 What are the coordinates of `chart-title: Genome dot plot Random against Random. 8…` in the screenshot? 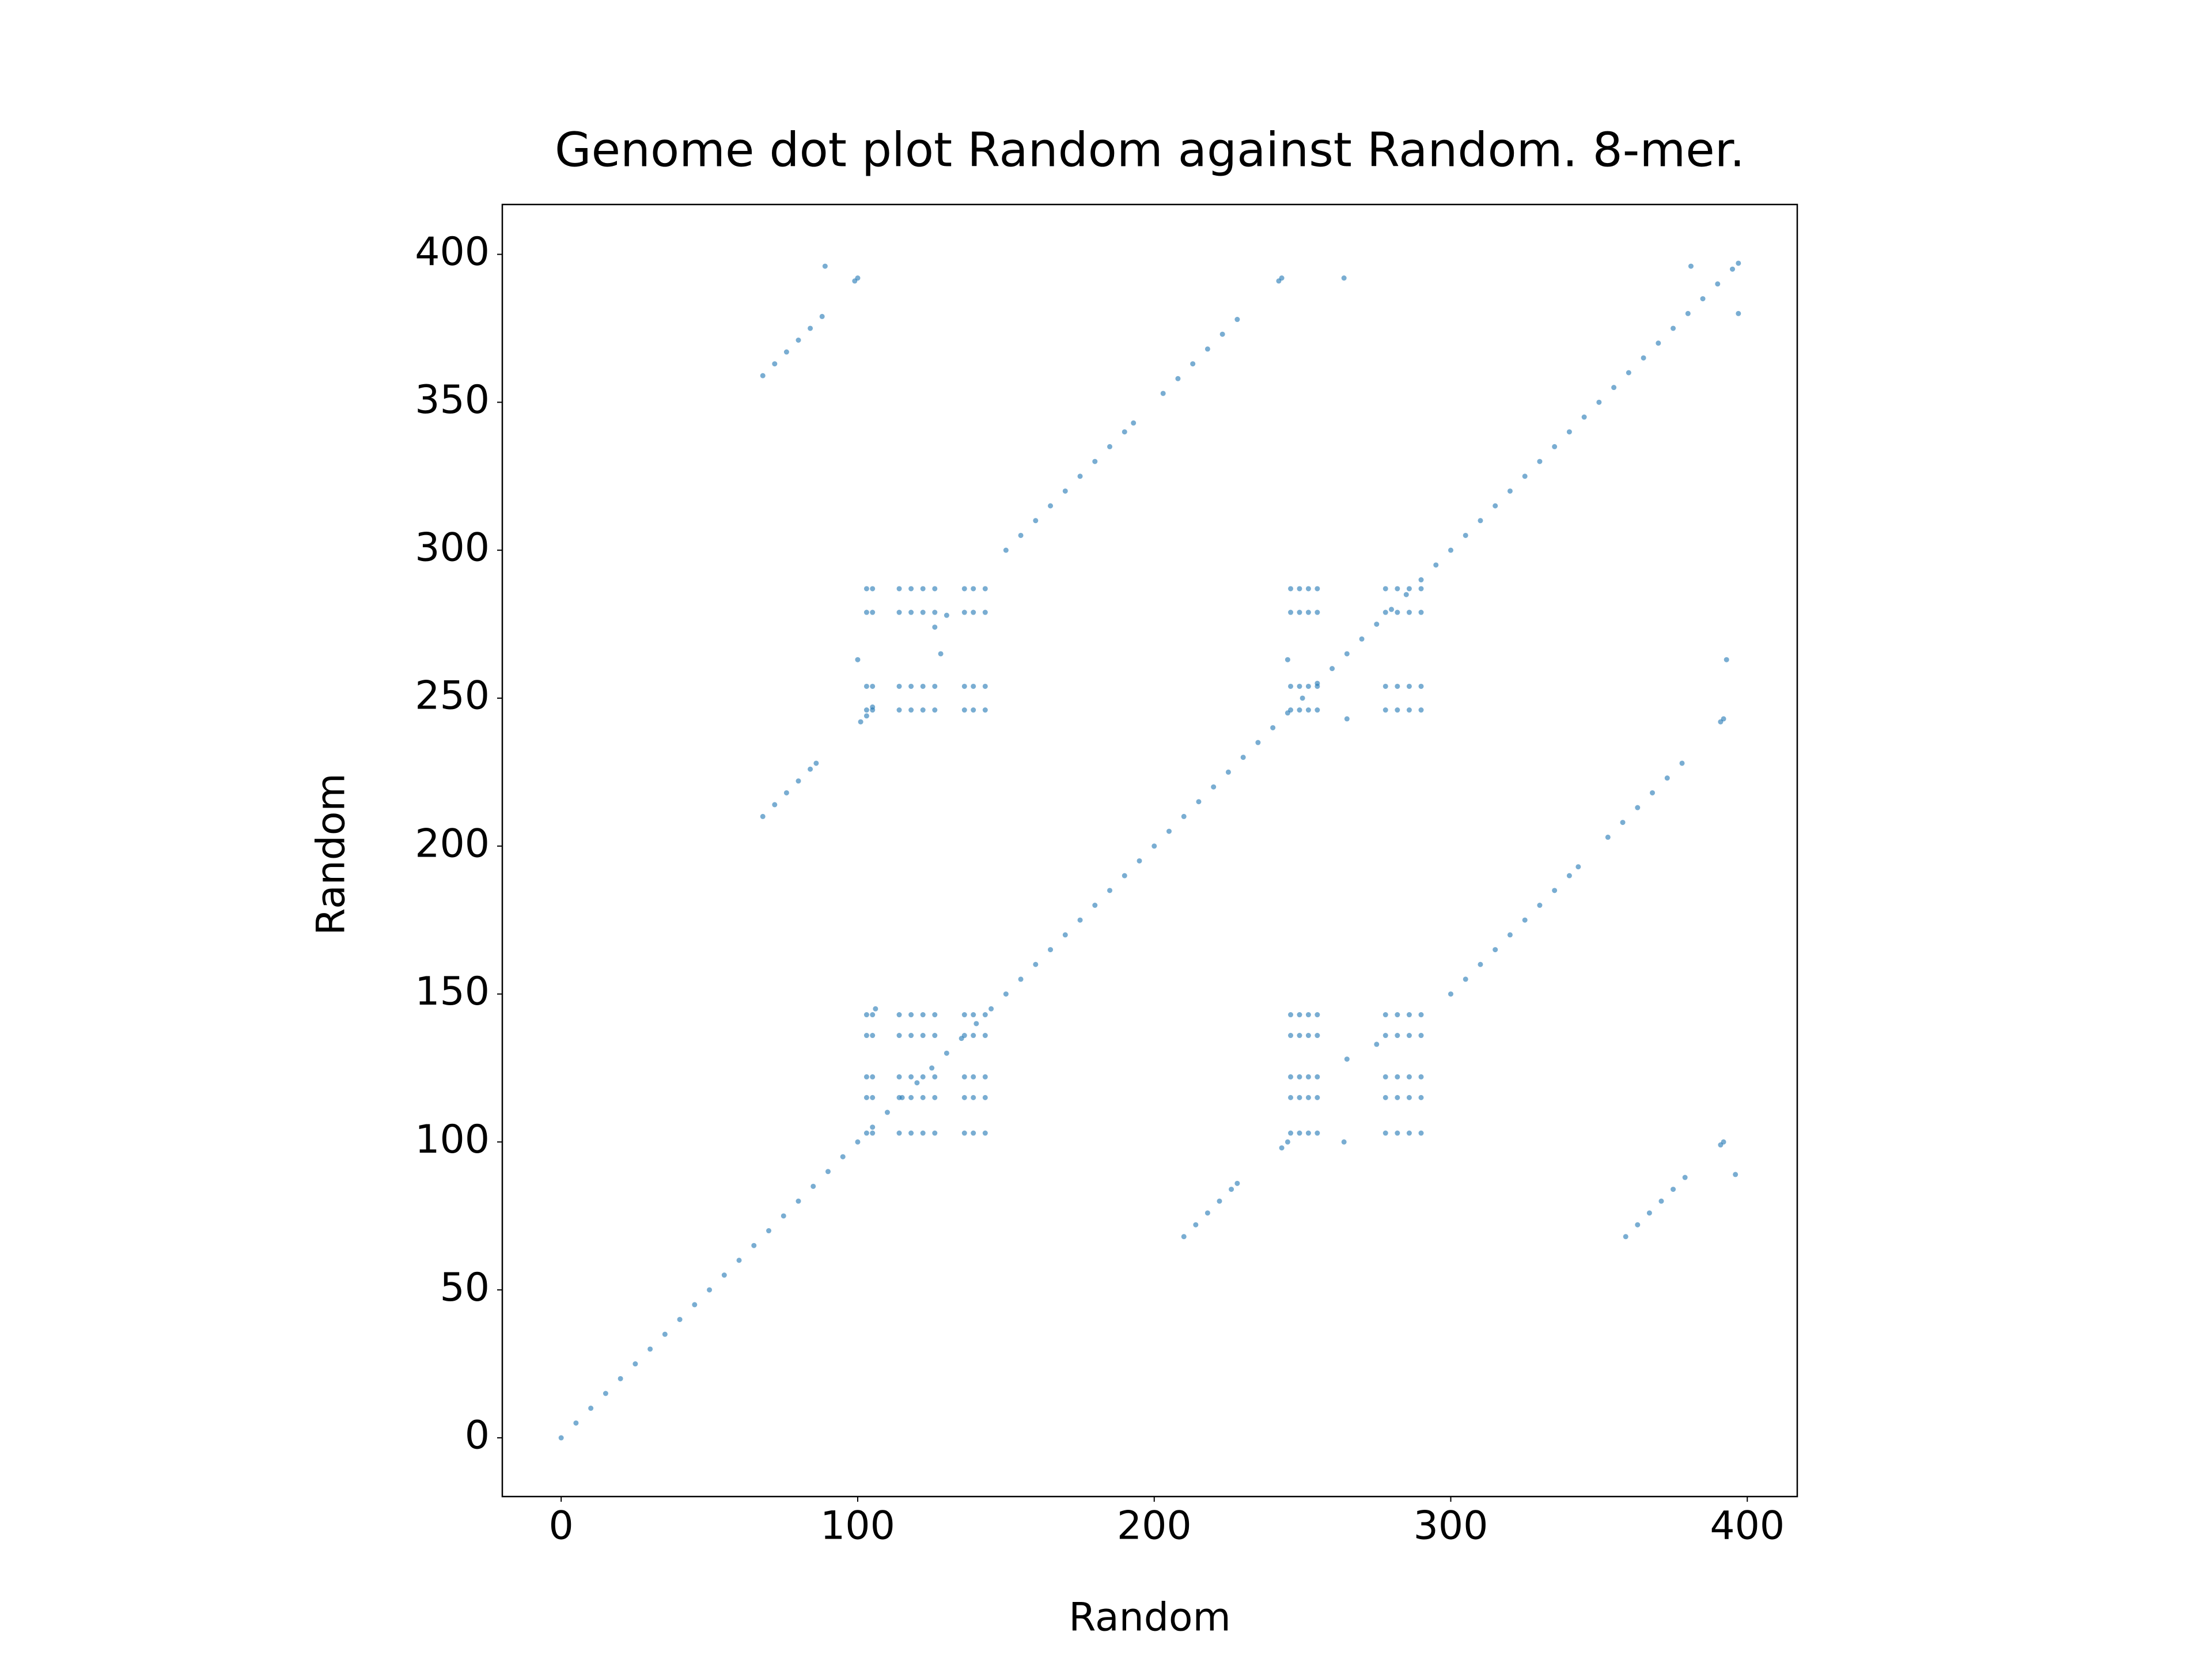 It's located at (1150, 150).